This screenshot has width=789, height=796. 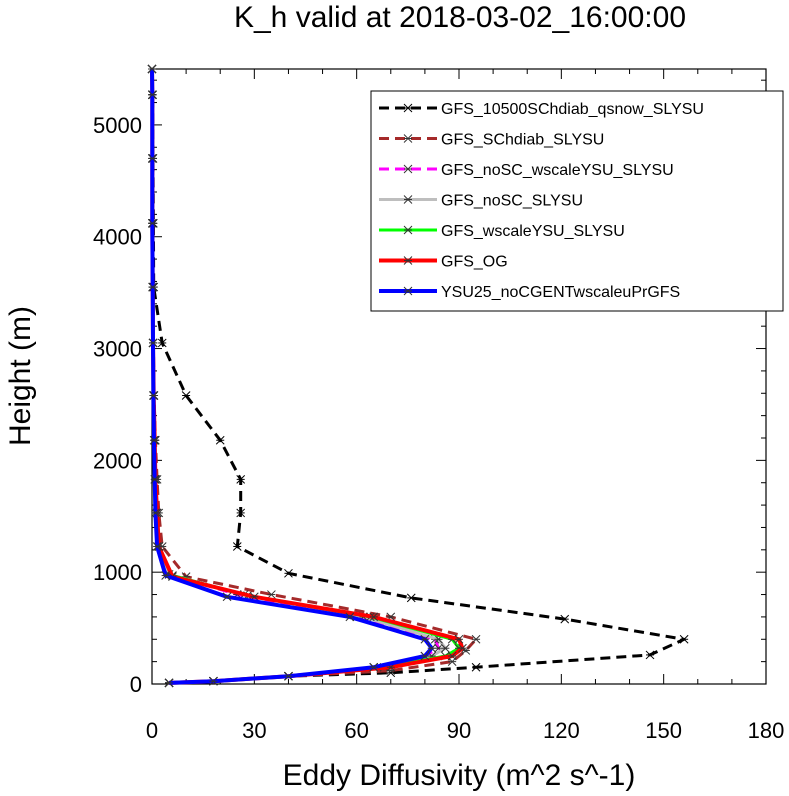 What do you see at coordinates (533, 231) in the screenshot?
I see `legend-label: GFS_wscaleYSU_SLYSU` at bounding box center [533, 231].